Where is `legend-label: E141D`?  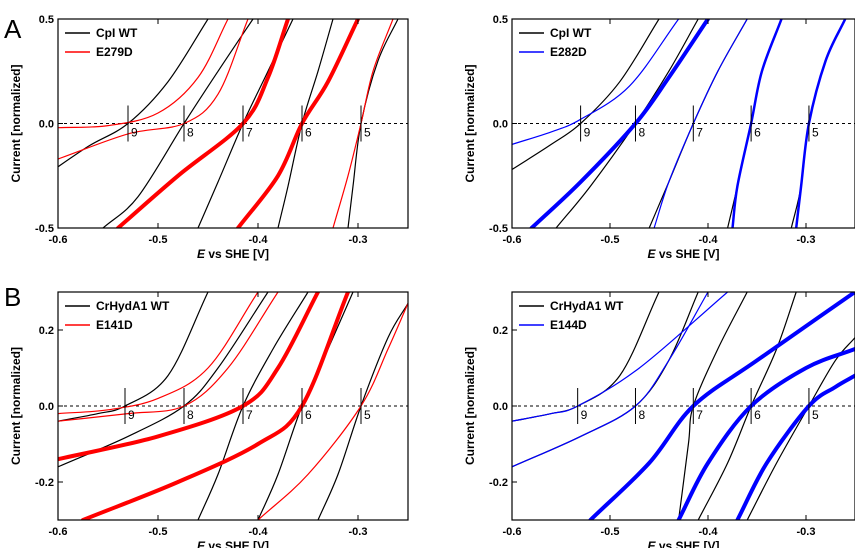 legend-label: E141D is located at coordinates (114, 325).